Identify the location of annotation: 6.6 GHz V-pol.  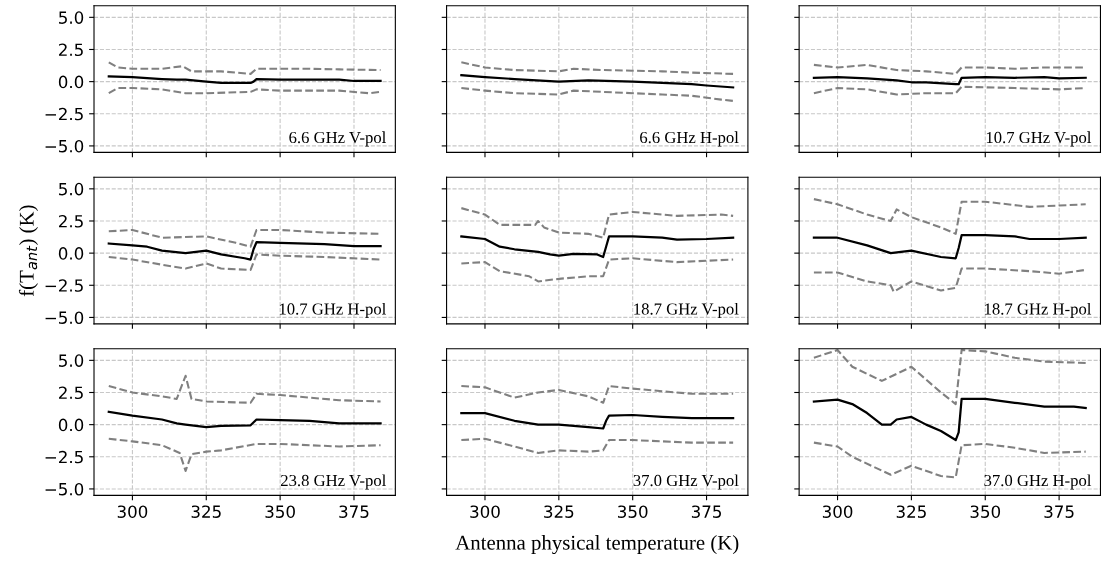
(337, 139).